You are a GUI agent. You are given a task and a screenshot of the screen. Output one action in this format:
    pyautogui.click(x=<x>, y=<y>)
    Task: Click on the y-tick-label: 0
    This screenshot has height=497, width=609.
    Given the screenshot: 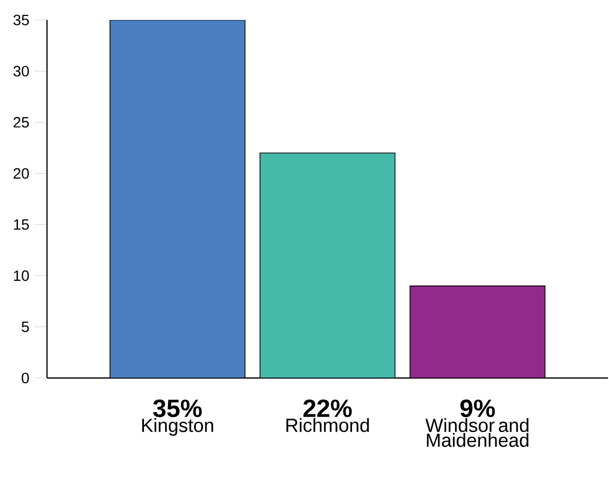 What is the action you would take?
    pyautogui.click(x=25, y=378)
    